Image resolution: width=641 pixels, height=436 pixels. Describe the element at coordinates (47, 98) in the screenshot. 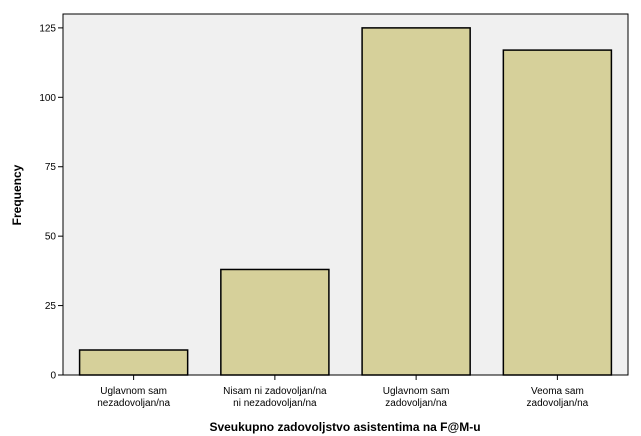

I see `y-tick-label: 100` at that location.